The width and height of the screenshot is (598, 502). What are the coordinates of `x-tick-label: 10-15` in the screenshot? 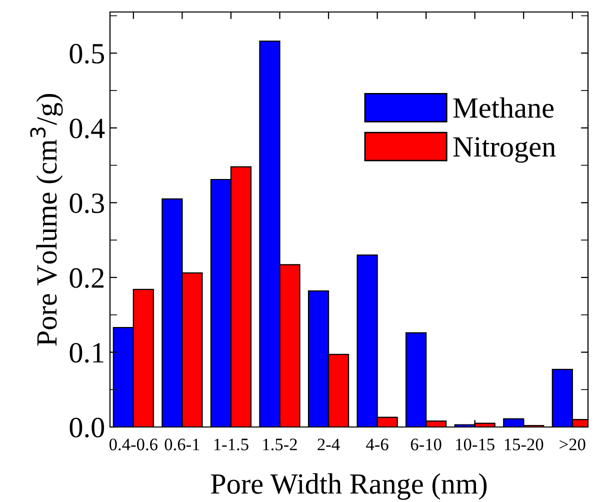 It's located at (475, 444).